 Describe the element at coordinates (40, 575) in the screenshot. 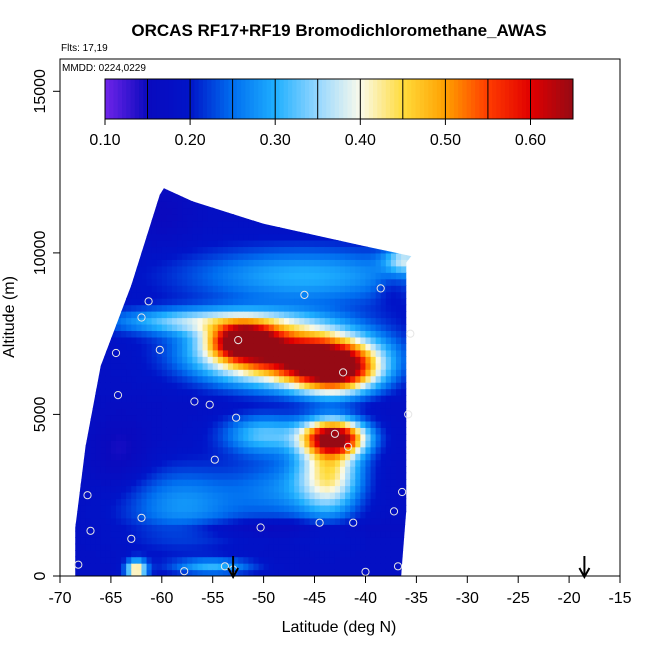

I see `y-tick-label: 0` at that location.